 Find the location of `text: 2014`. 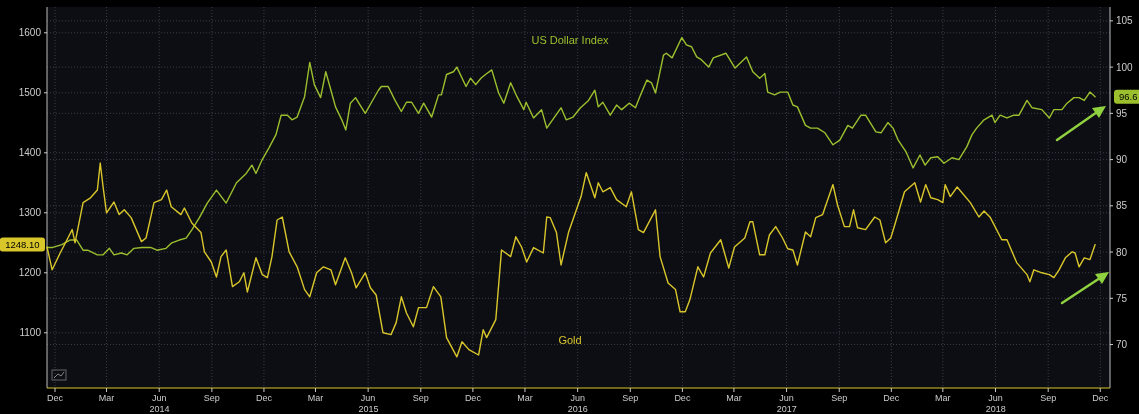

text: 2014 is located at coordinates (159, 409).